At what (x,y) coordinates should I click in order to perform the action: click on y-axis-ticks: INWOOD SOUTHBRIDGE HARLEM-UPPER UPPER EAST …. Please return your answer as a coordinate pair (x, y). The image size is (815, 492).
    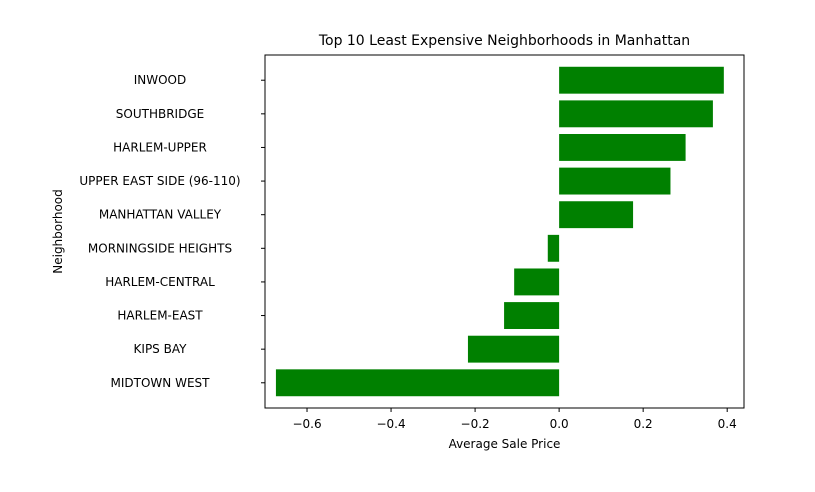
    Looking at the image, I should click on (172, 231).